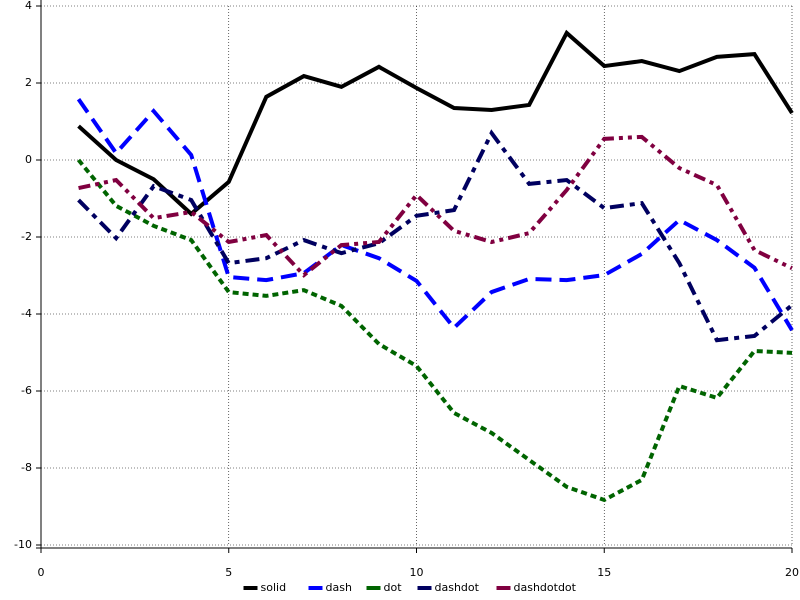  Describe the element at coordinates (545, 587) in the screenshot. I see `legend-label: dashdotdot` at that location.